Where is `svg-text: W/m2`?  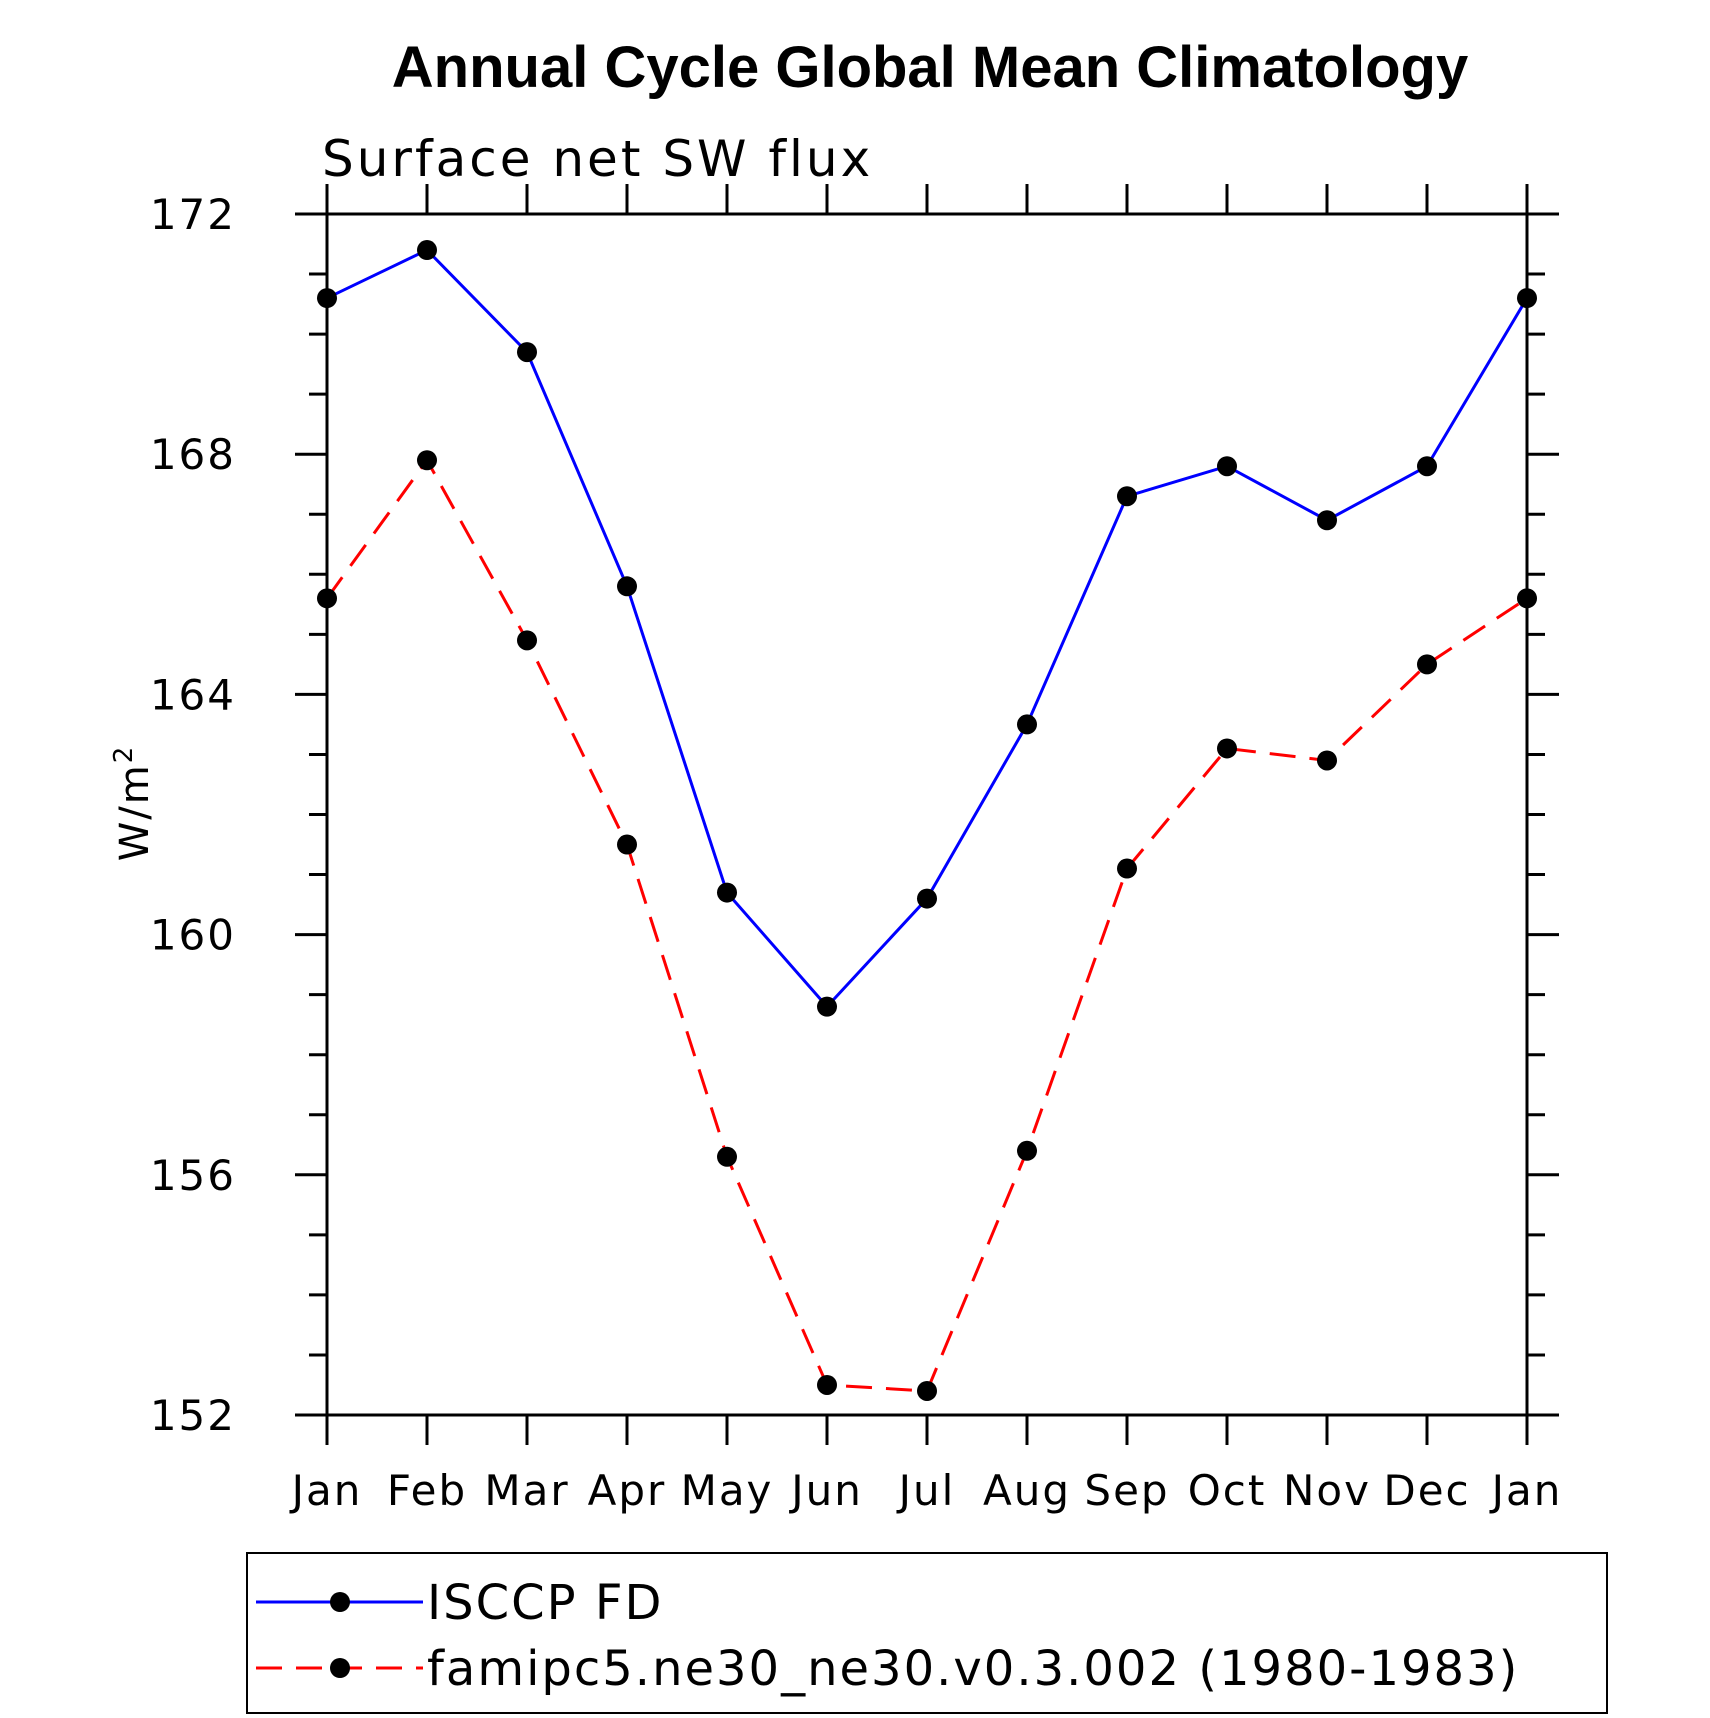
svg-text: W/m2 is located at coordinates (133, 803).